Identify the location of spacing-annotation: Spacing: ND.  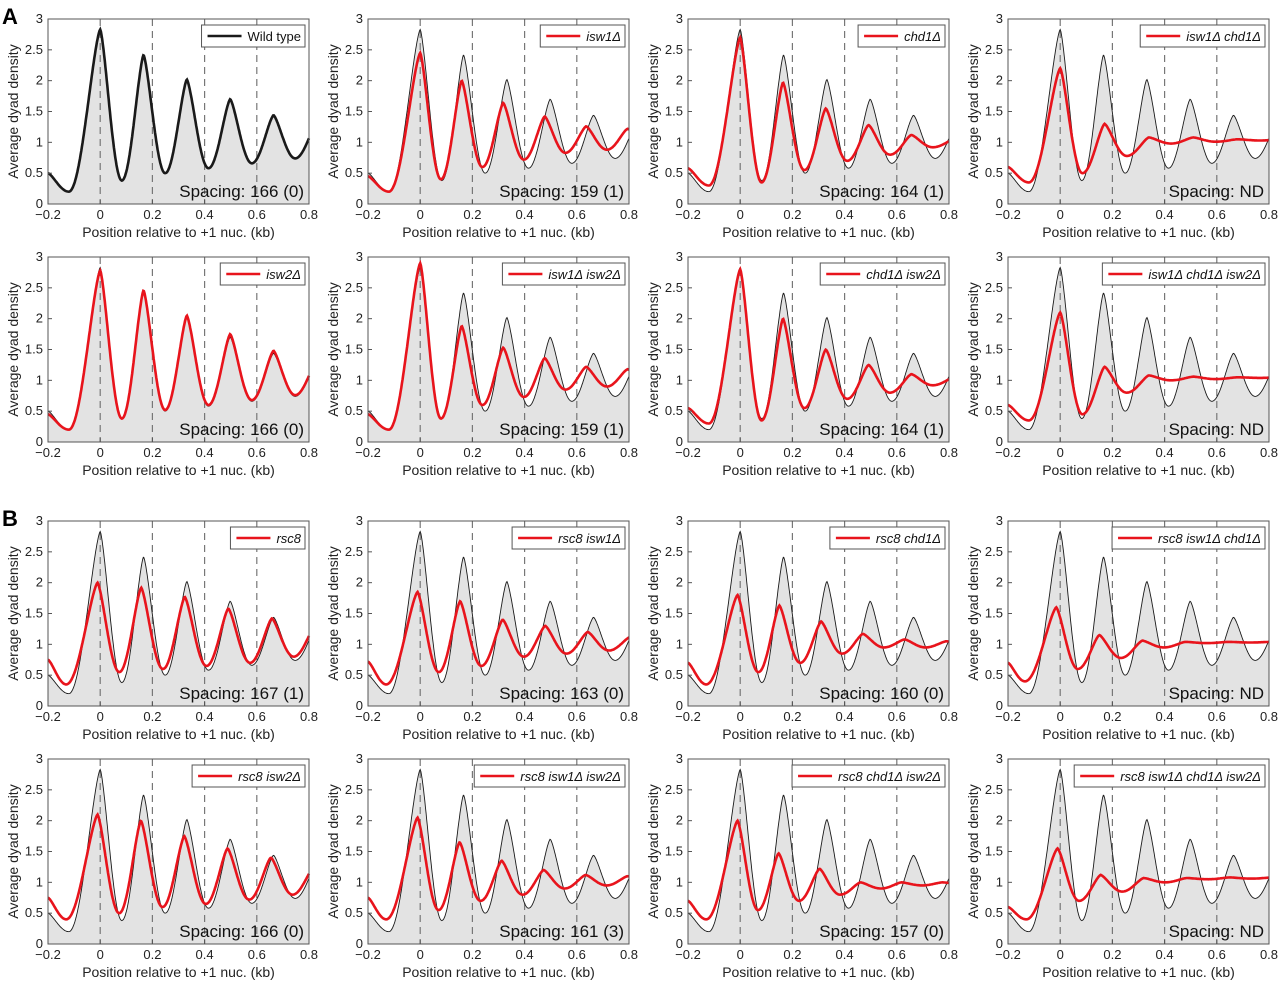
(1216, 191).